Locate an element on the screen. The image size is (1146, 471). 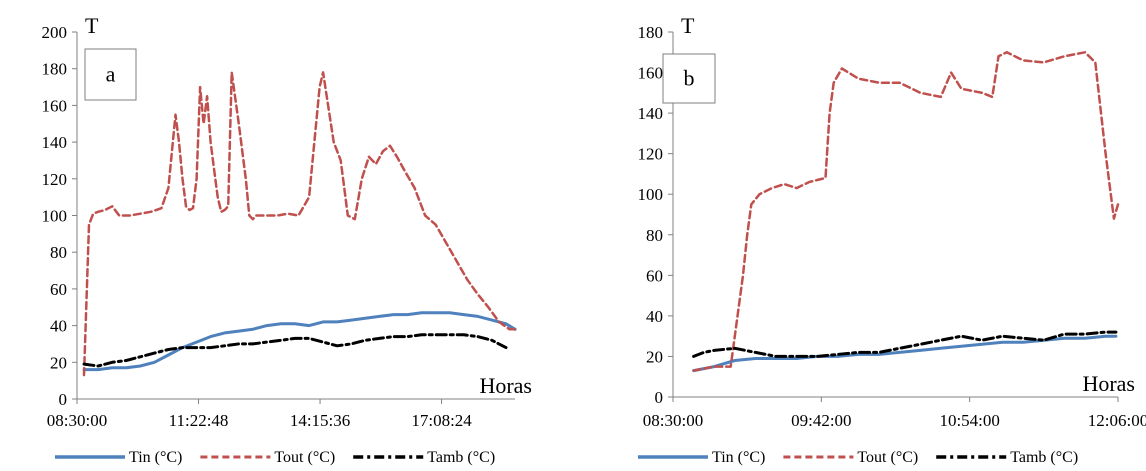
x-tick-label: 10:54:00 is located at coordinates (969, 420).